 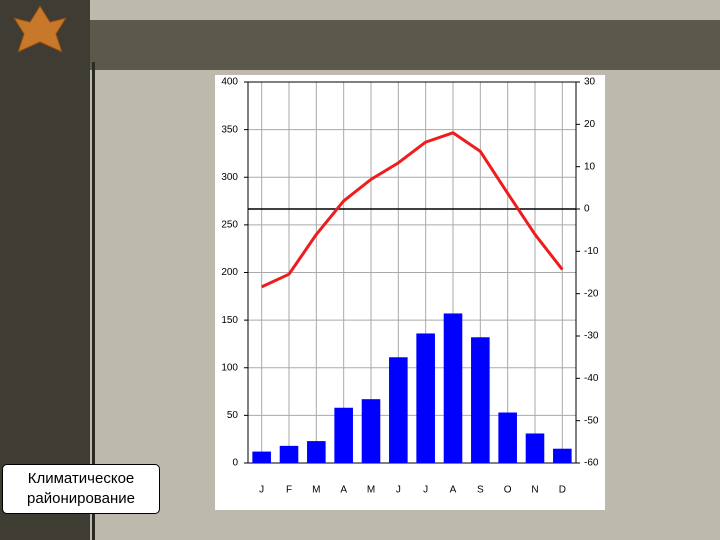 What do you see at coordinates (229, 272) in the screenshot?
I see `y-tick-label: 200` at bounding box center [229, 272].